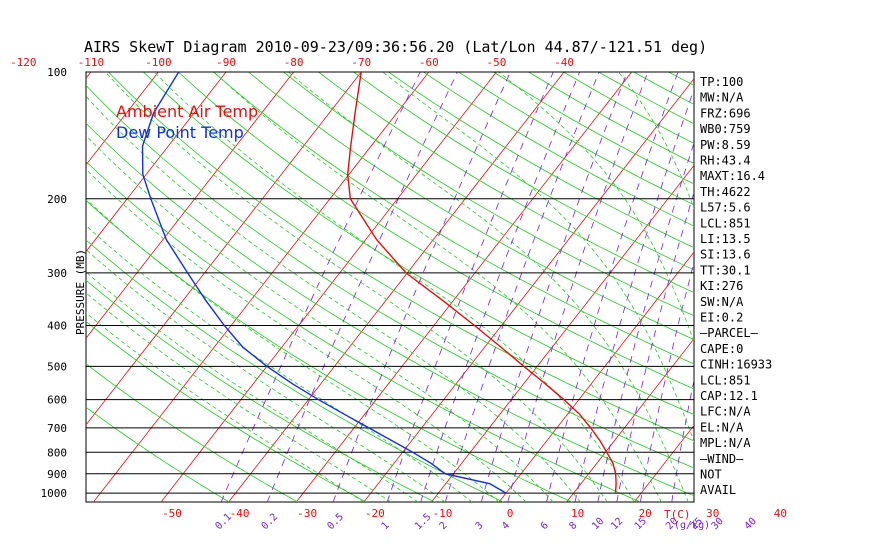  What do you see at coordinates (294, 62) in the screenshot?
I see `top-temp-tick-label: -80` at bounding box center [294, 62].